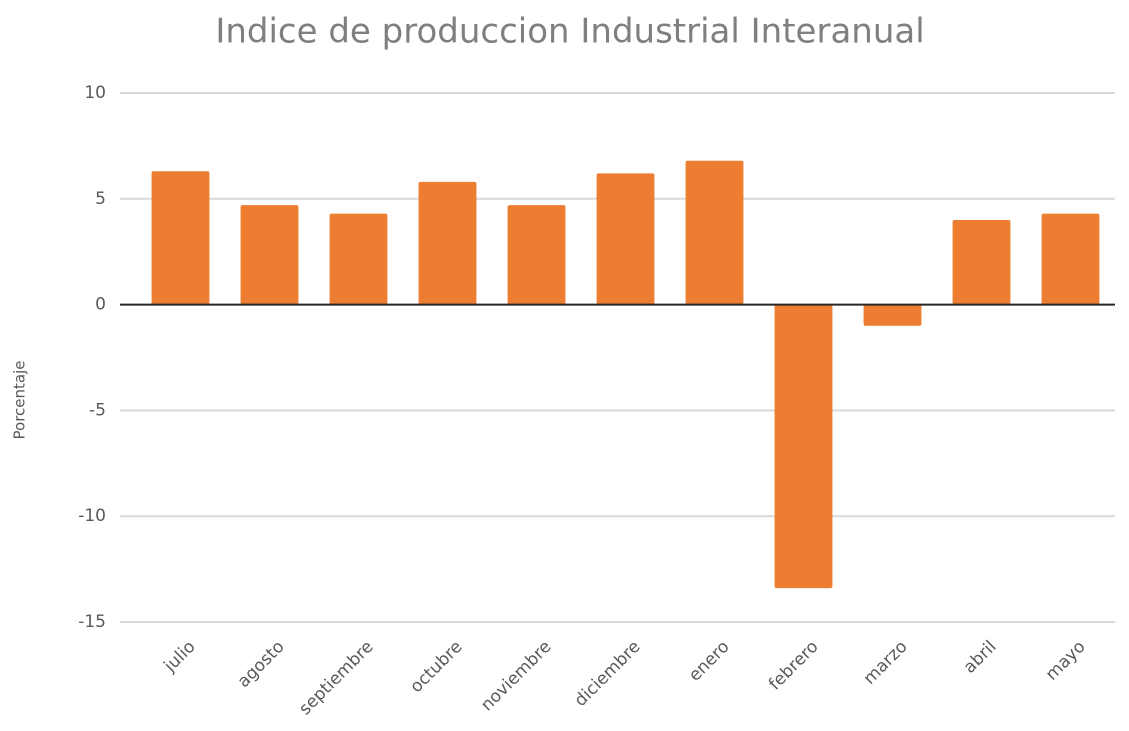 This screenshot has width=1129, height=731. Describe the element at coordinates (97, 410) in the screenshot. I see `y-tick-label: -5` at that location.